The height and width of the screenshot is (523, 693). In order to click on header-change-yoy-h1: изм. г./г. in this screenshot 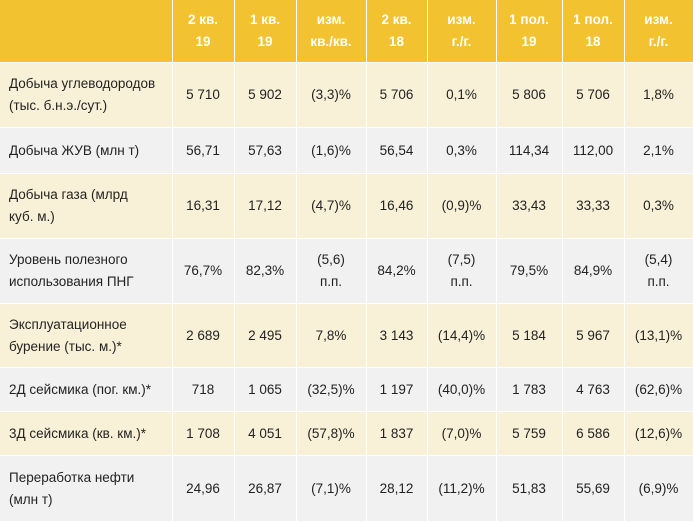, I will do `click(658, 31)`.